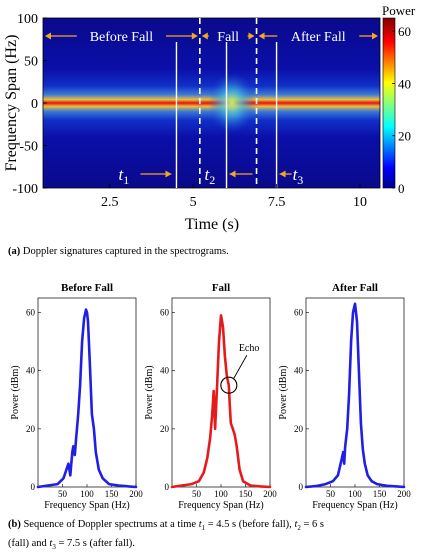 This screenshot has width=428, height=555. I want to click on echo-circle, so click(229, 385).